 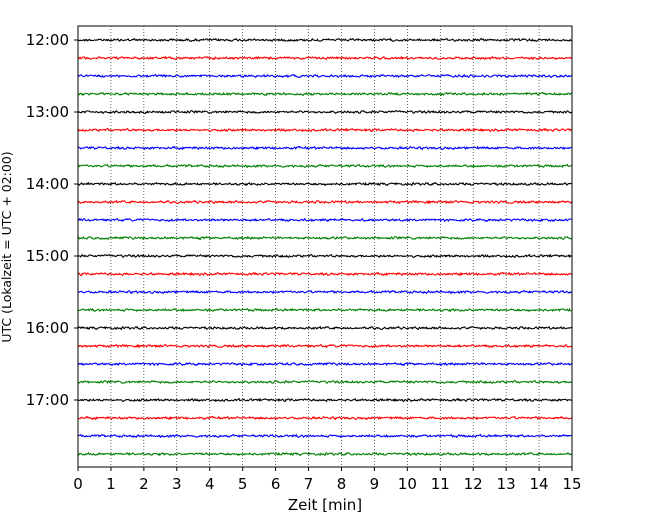 I want to click on y-tick-label: 14:00, so click(x=47, y=184).